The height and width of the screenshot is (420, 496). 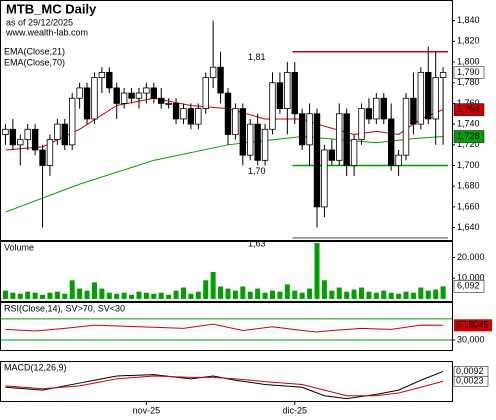 I want to click on rsi-panel, so click(x=226, y=326).